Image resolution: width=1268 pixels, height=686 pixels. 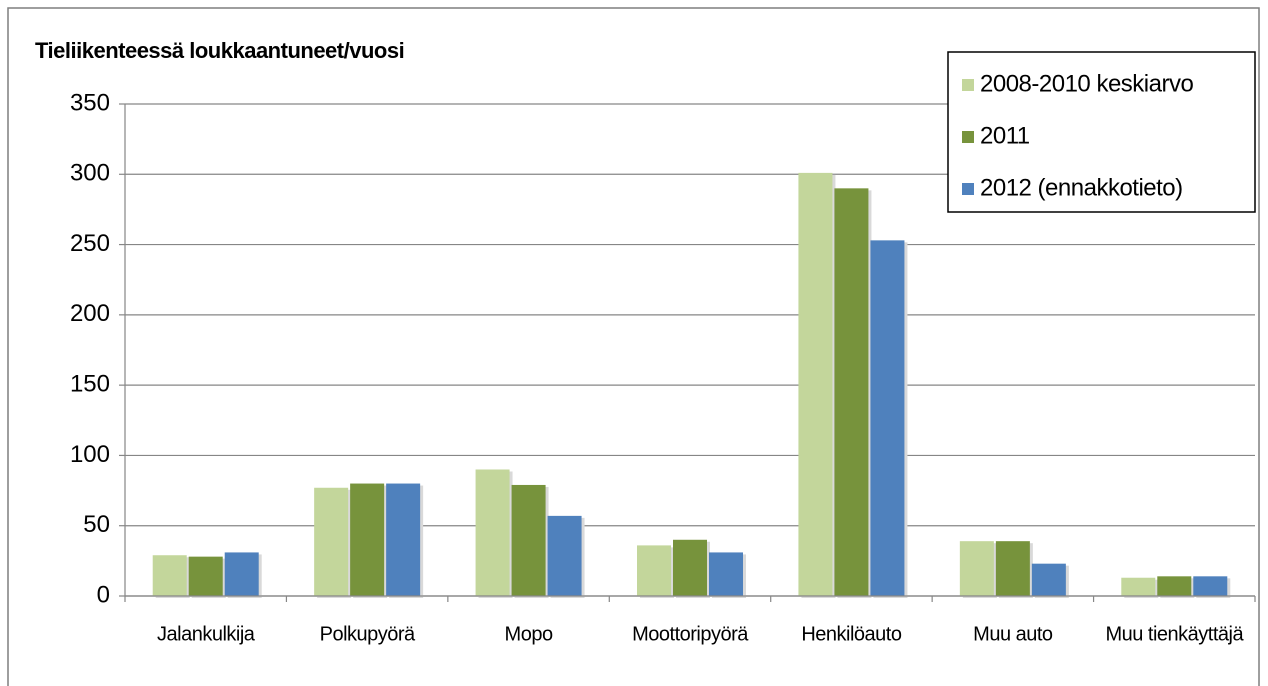 I want to click on legend-box, so click(x=1101, y=132).